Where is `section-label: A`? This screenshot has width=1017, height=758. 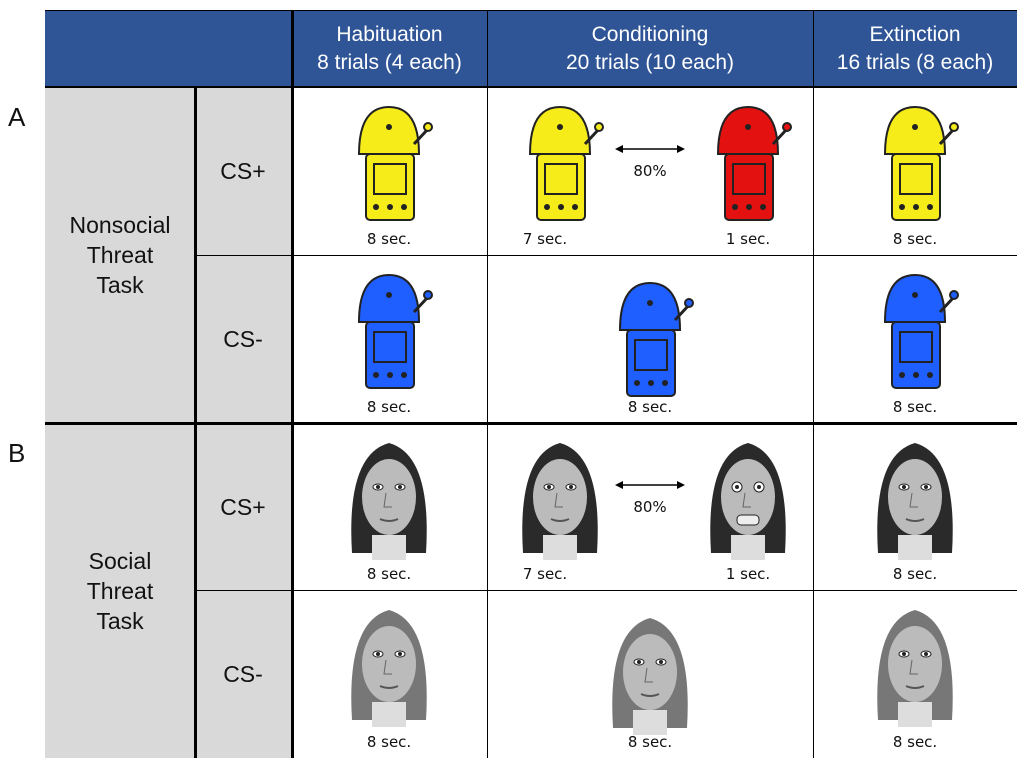
section-label: A is located at coordinates (17, 117).